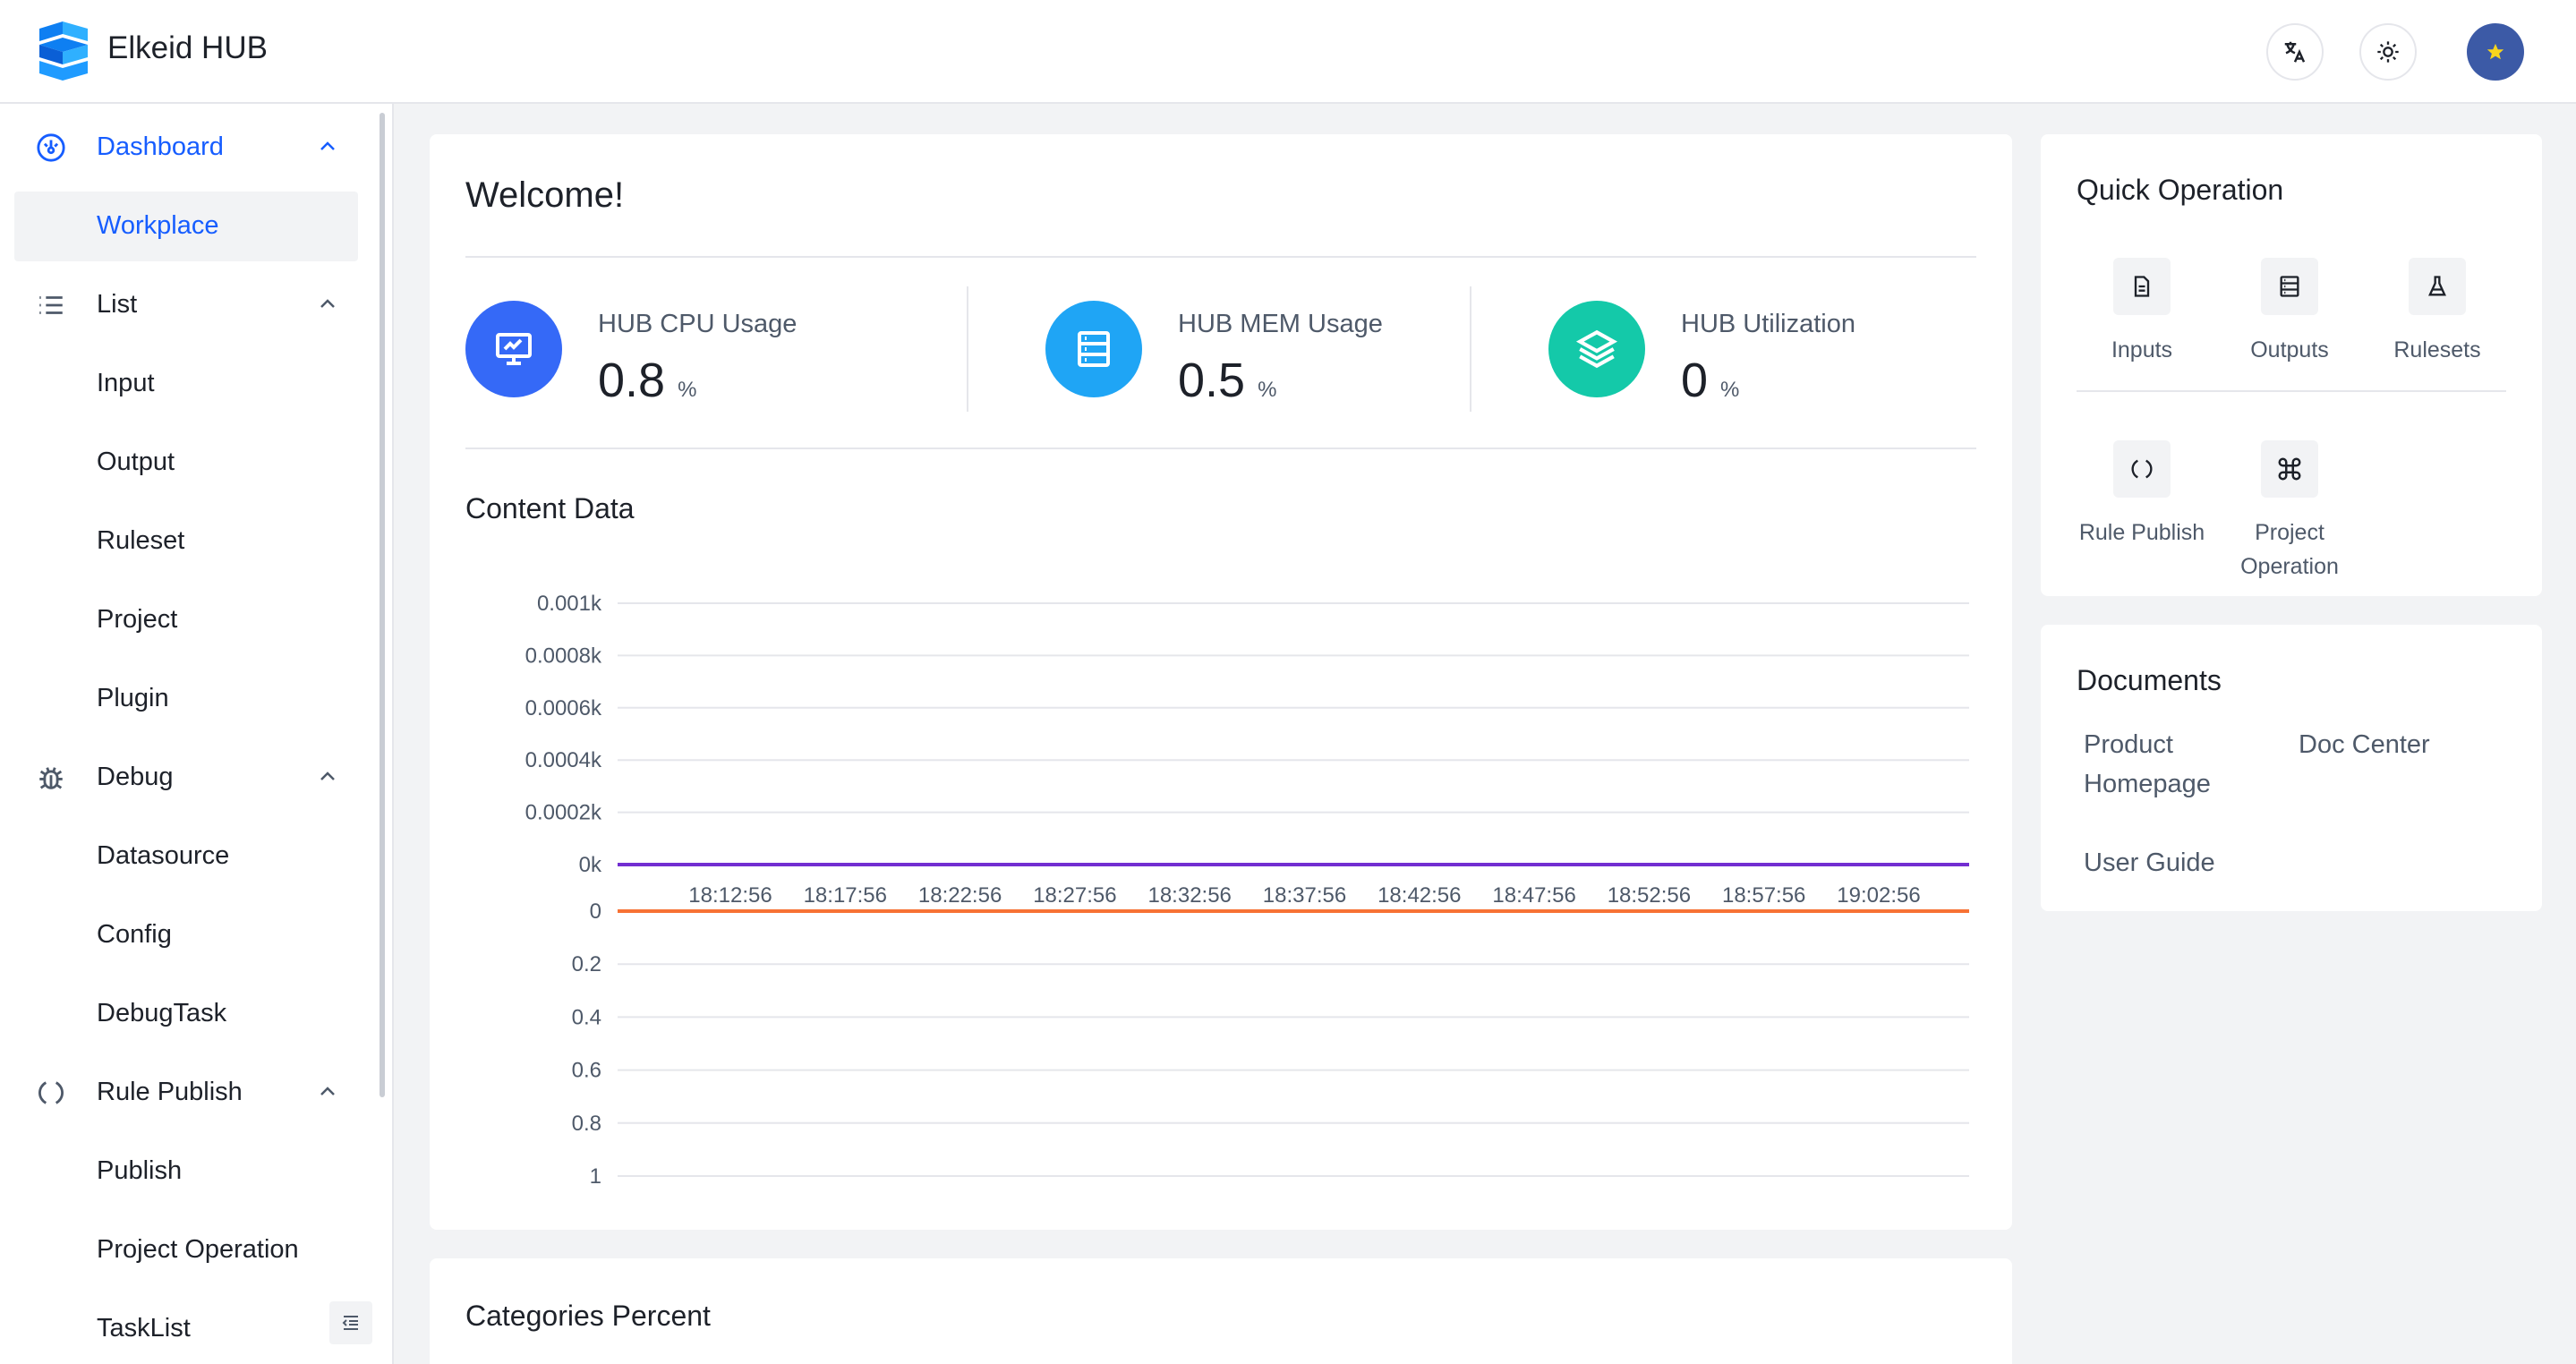  Describe the element at coordinates (133, 698) in the screenshot. I see `sidebar-item-label: Plugin` at that location.